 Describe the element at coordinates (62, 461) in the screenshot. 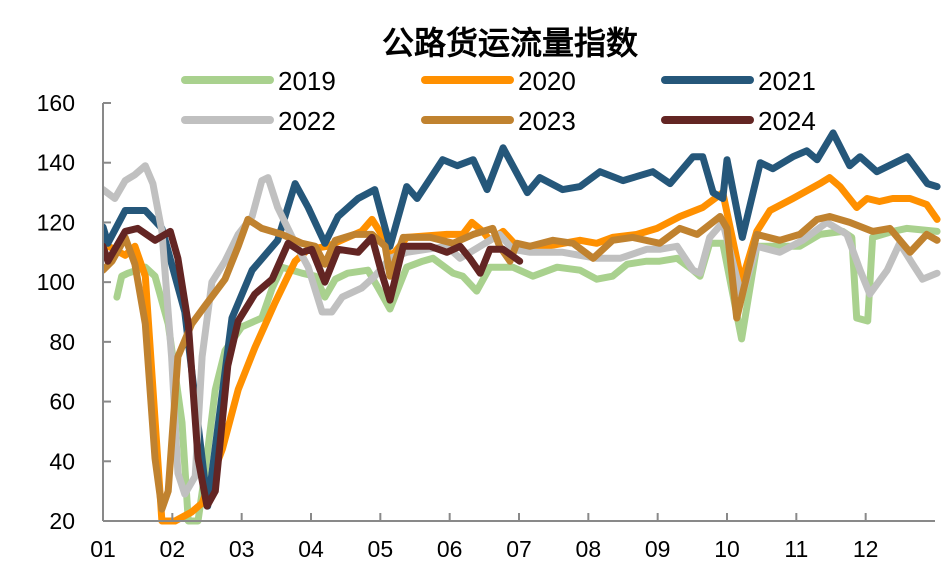

I see `y-tick-label: 40` at that location.